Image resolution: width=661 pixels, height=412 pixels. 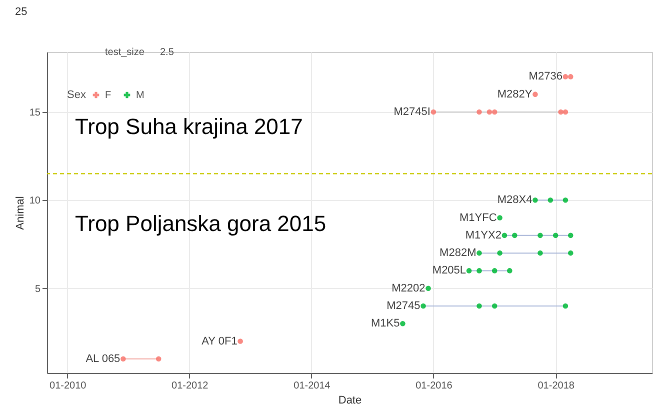 What do you see at coordinates (515, 94) in the screenshot?
I see `annotation: M282Y` at bounding box center [515, 94].